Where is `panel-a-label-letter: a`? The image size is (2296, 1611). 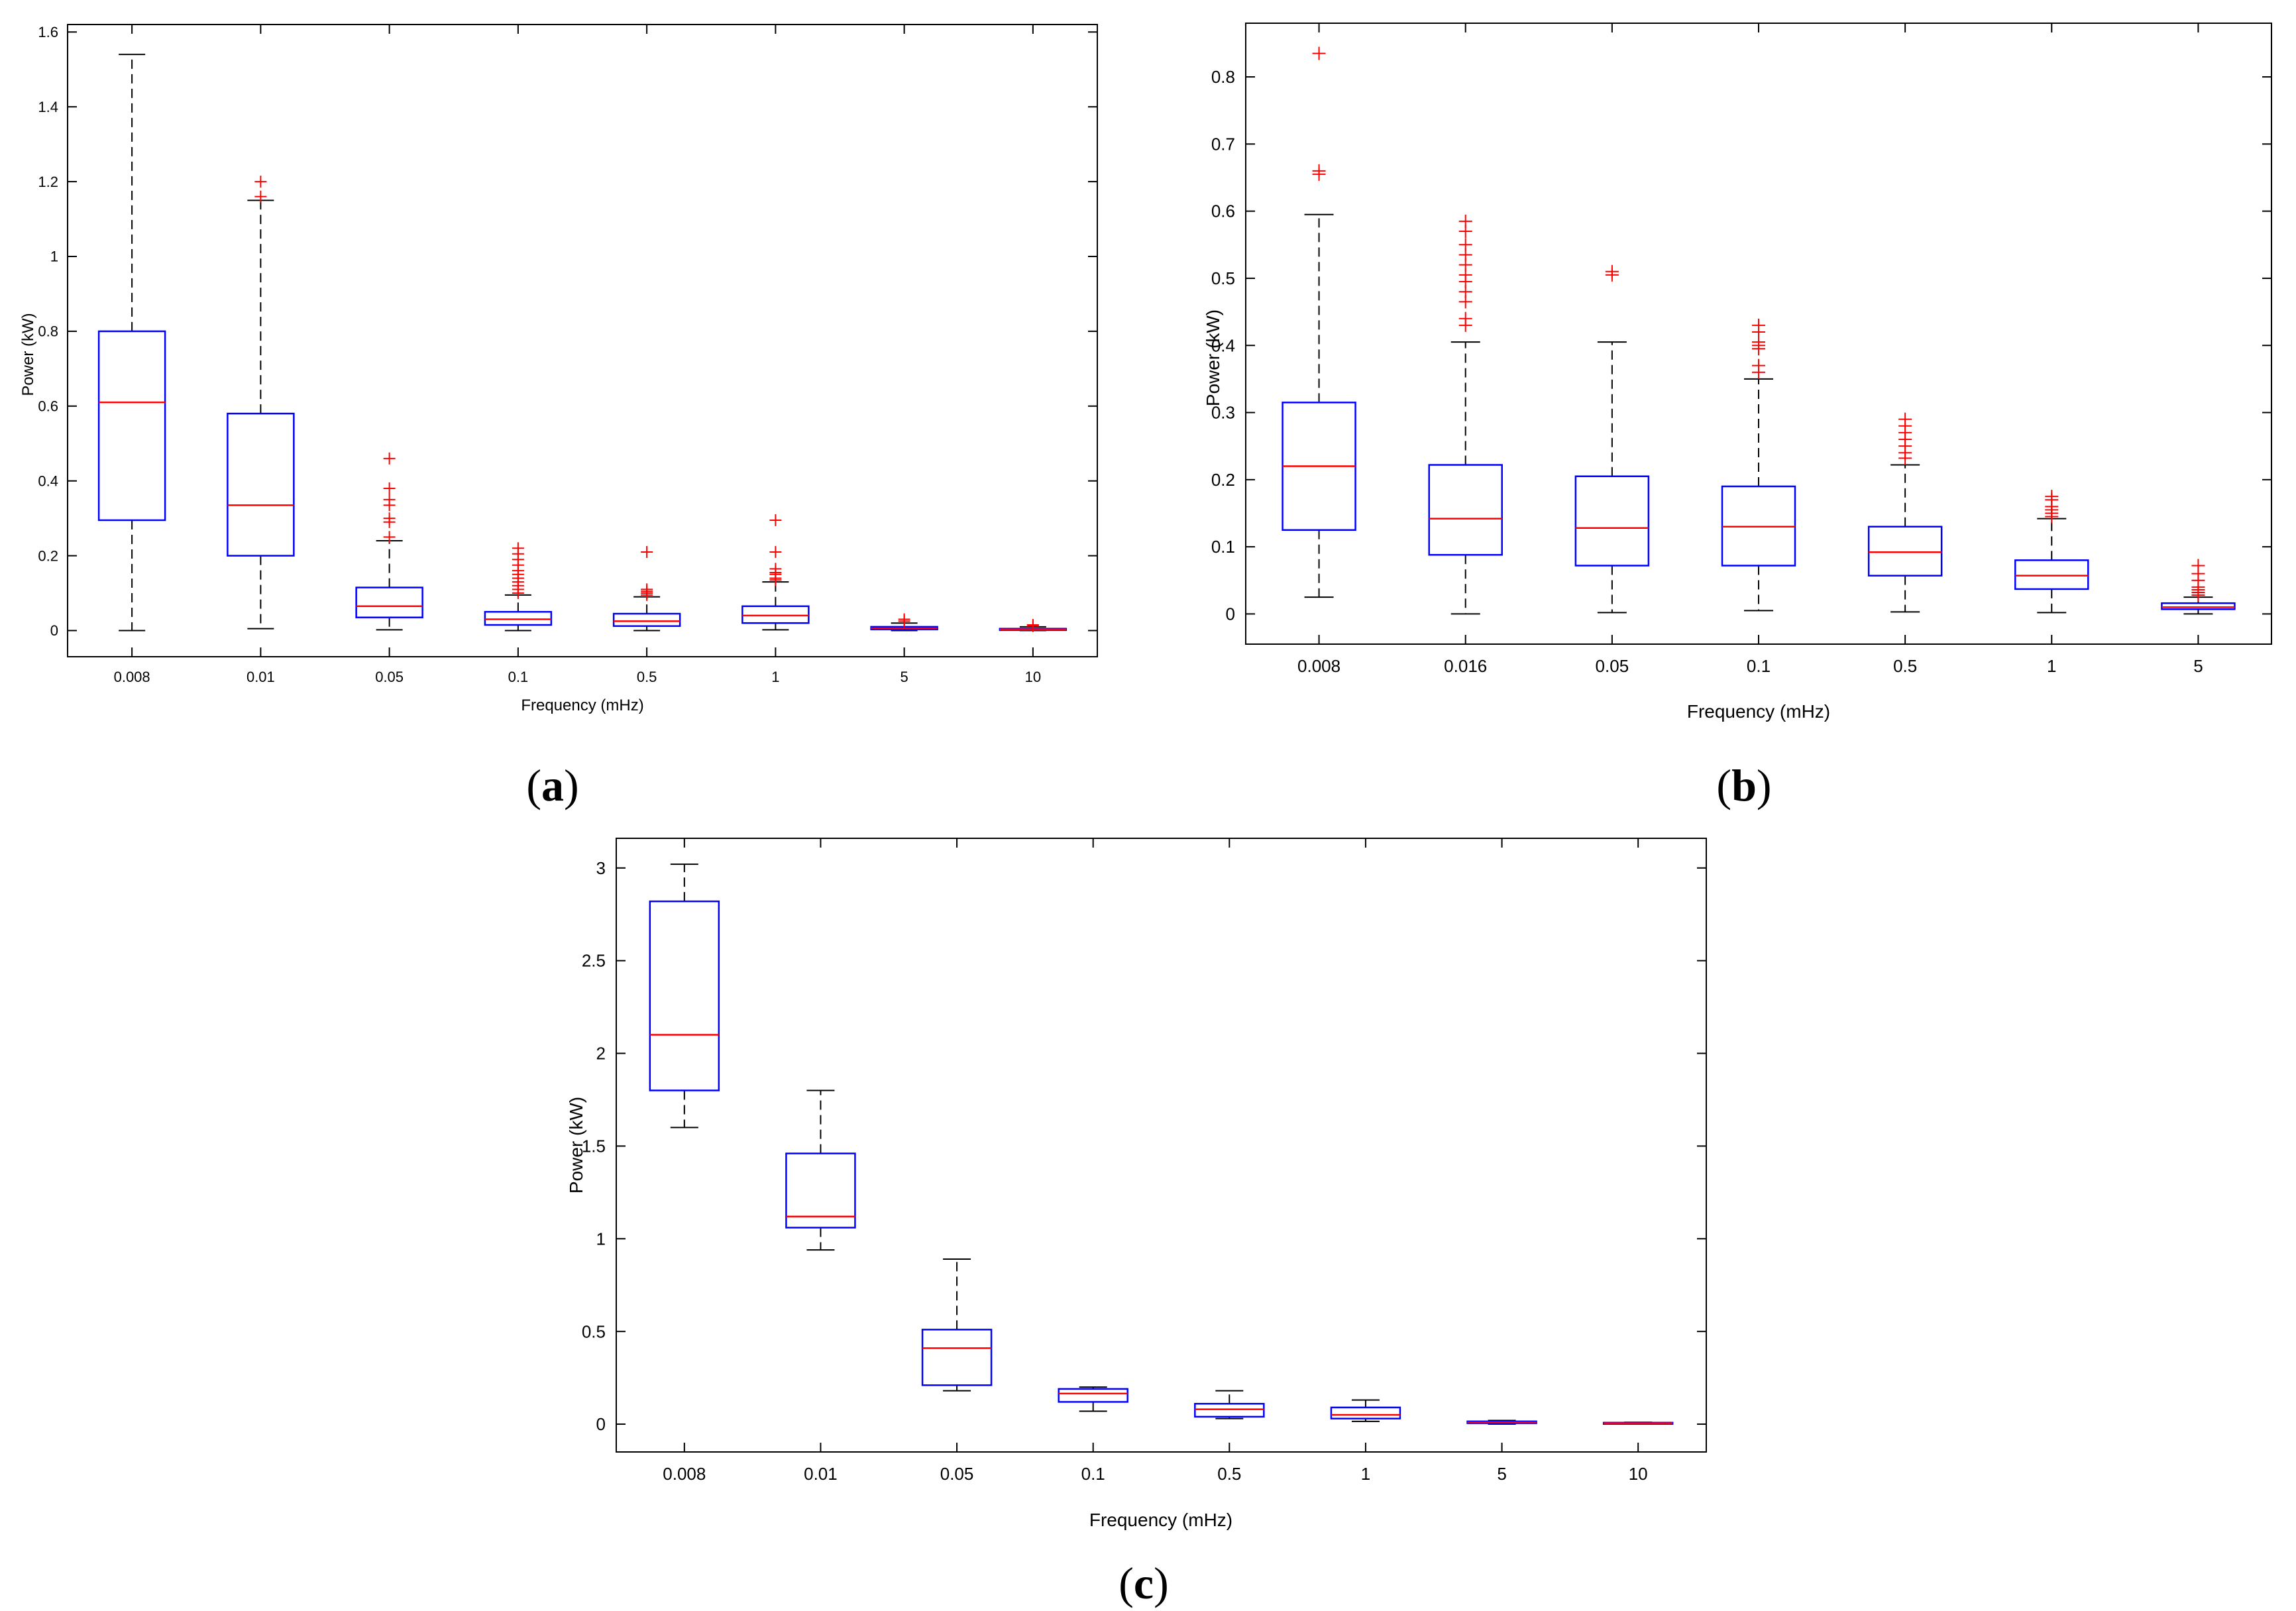
panel-a-label-letter: a is located at coordinates (552, 785).